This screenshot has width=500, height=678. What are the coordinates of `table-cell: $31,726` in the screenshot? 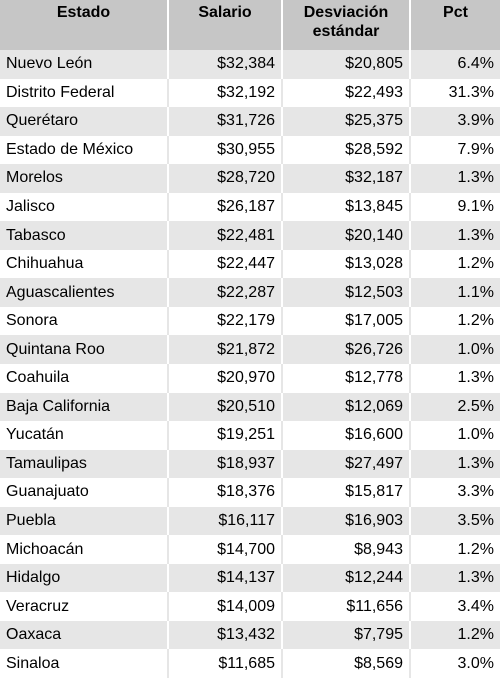 It's located at (224, 121).